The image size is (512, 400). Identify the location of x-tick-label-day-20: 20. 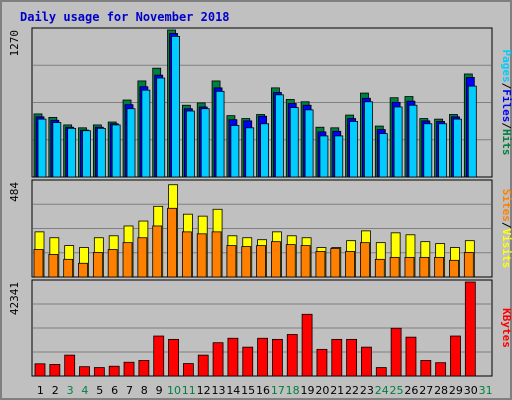
(322, 390).